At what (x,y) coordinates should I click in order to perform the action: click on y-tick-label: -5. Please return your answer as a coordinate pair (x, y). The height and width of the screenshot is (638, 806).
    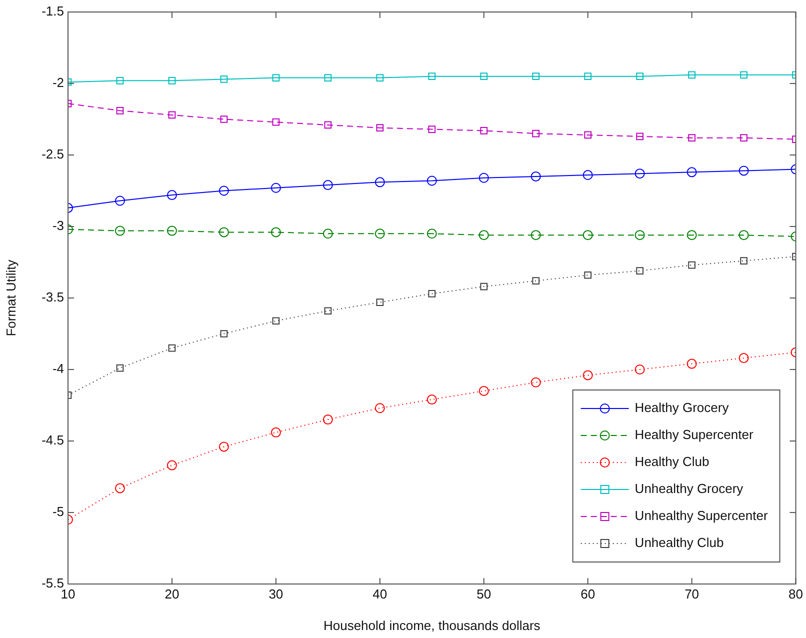
    Looking at the image, I should click on (58, 512).